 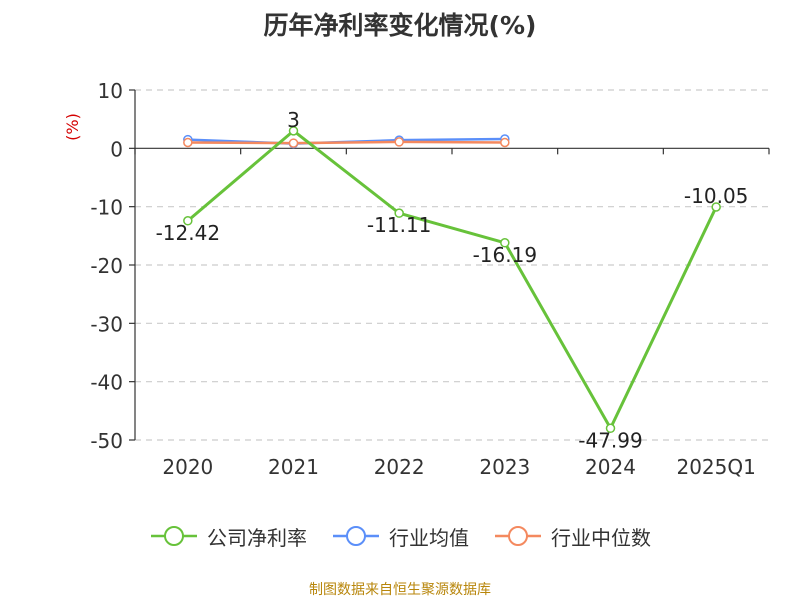 I want to click on data-label: 3, so click(x=293, y=120).